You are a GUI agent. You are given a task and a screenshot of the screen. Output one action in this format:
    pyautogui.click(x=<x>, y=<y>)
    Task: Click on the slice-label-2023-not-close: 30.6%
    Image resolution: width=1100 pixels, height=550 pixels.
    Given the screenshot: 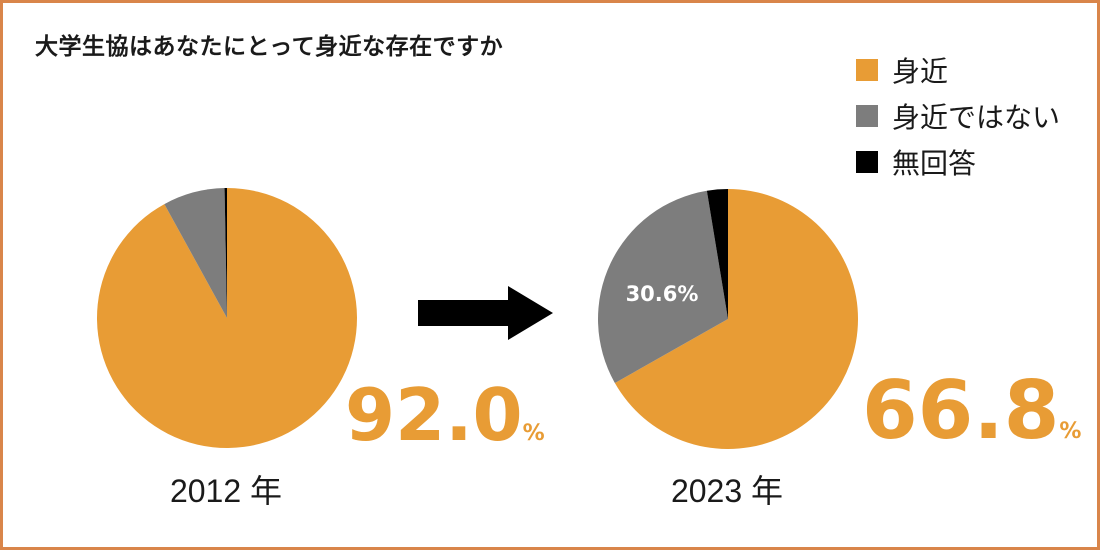 What is the action you would take?
    pyautogui.click(x=662, y=294)
    